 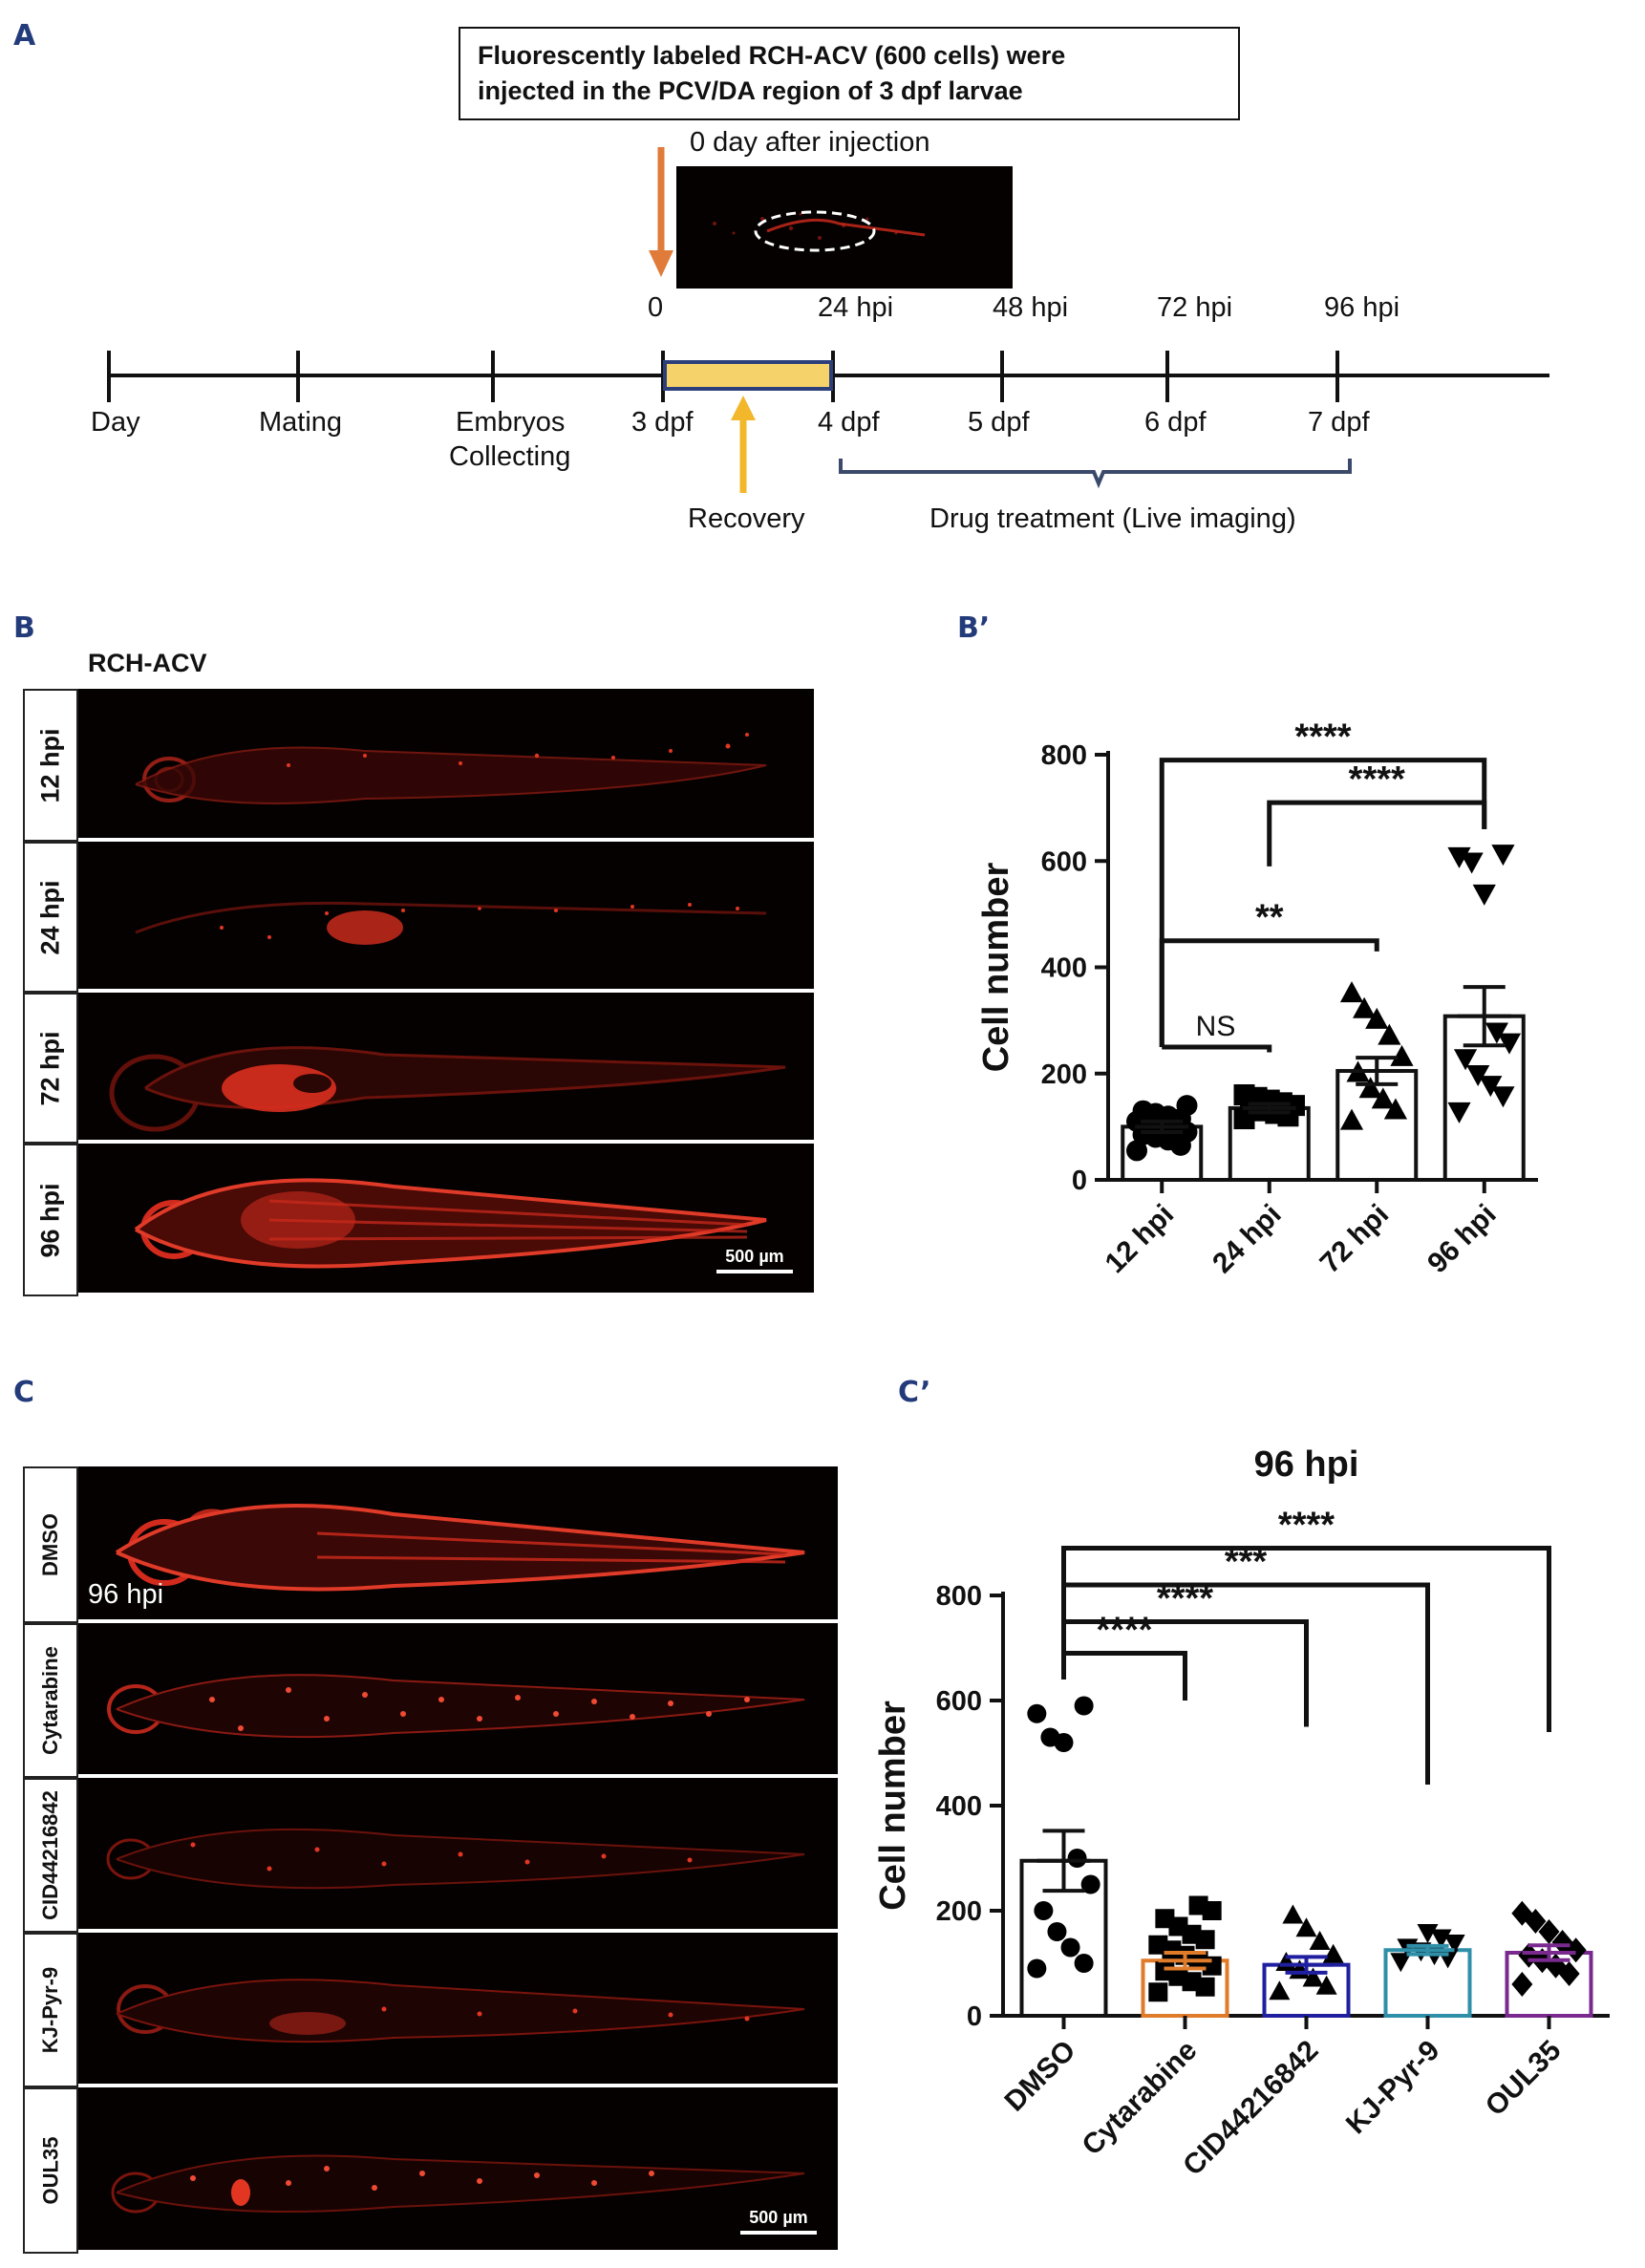 What do you see at coordinates (662, 422) in the screenshot?
I see `stage-3dpf: 3 dpf` at bounding box center [662, 422].